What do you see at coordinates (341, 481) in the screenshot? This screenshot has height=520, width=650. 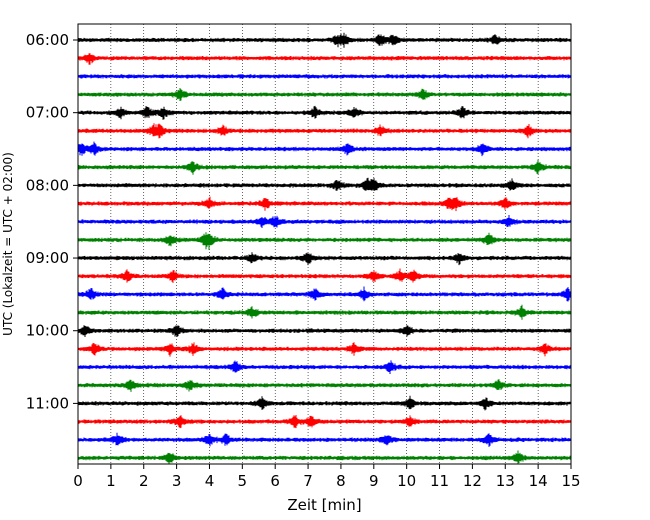 I see `x-tick-label: 8` at bounding box center [341, 481].